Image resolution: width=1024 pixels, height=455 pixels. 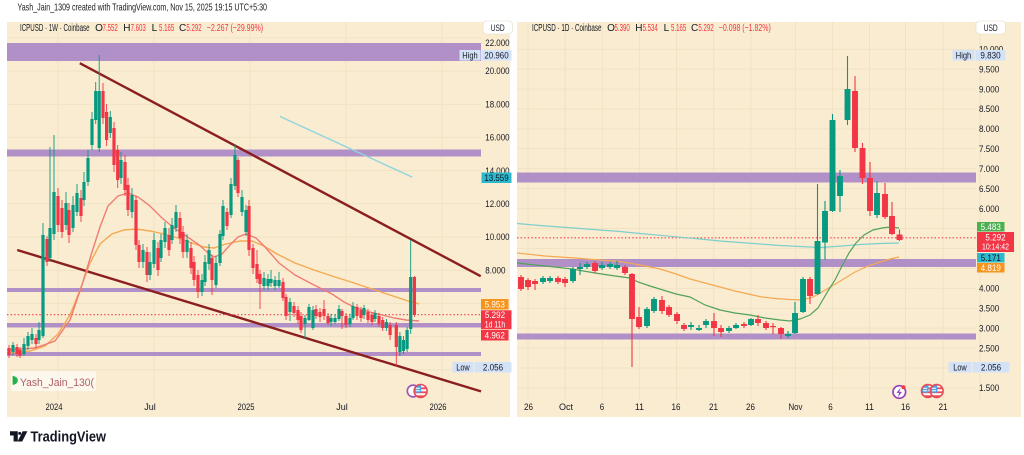 What do you see at coordinates (438, 407) in the screenshot?
I see `svg-text: 2026` at bounding box center [438, 407].